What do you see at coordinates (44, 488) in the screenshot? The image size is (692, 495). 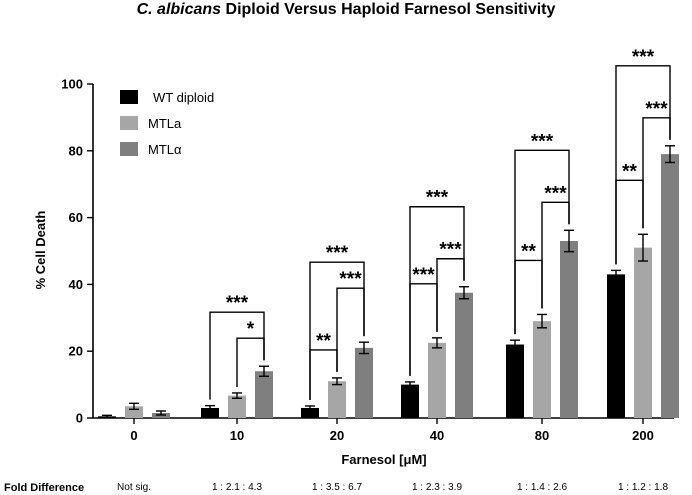 I see `fold-difference-label: Fold Difference` at bounding box center [44, 488].